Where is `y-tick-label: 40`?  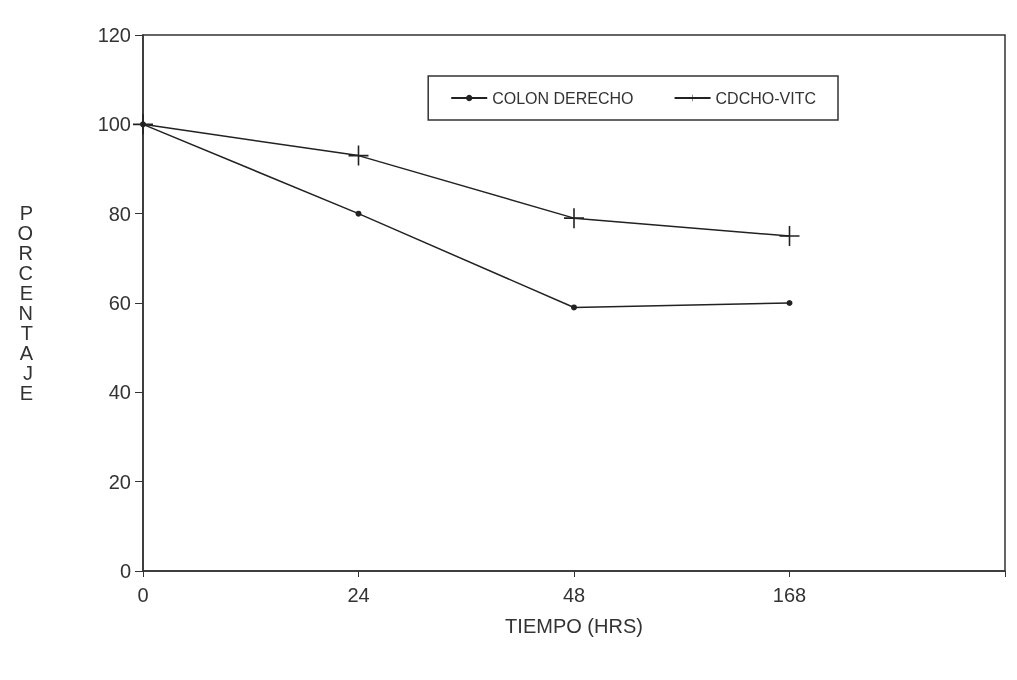 y-tick-label: 40 is located at coordinates (119, 392).